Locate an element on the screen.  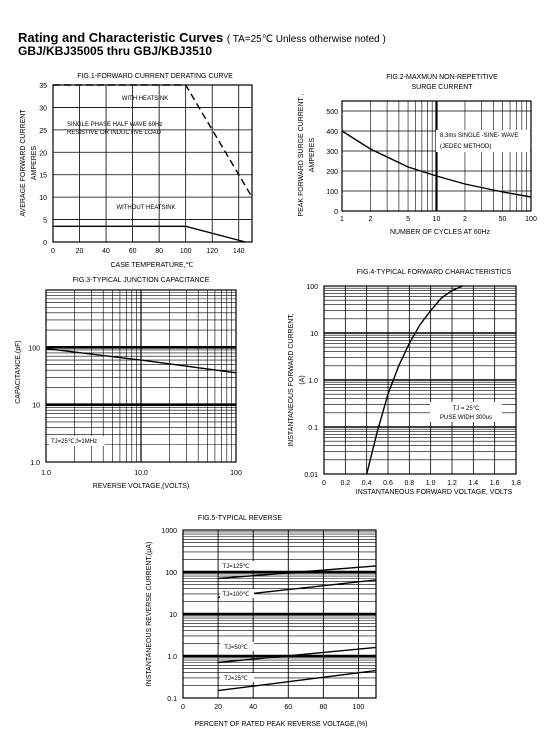
fig1-ylabel: AVERAGE FORWARD CURRENT is located at coordinates (23, 163).